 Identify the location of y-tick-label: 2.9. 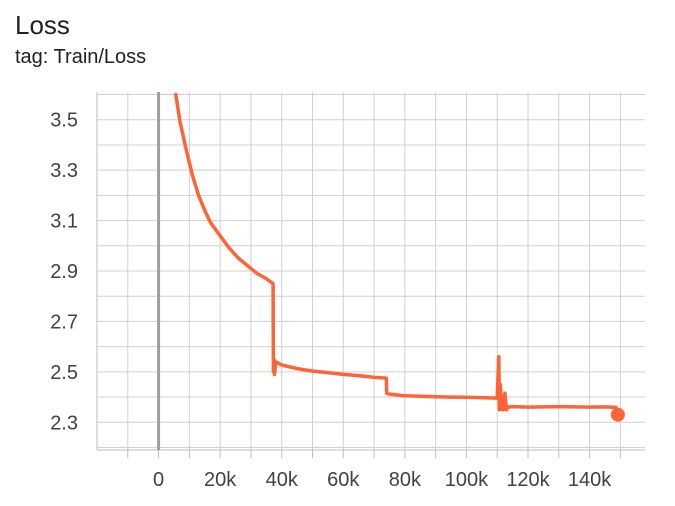
(64, 272).